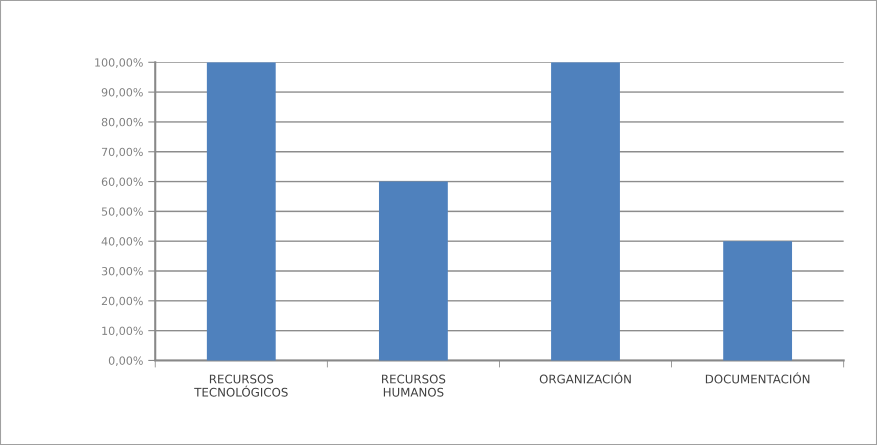 The height and width of the screenshot is (445, 877). I want to click on y-tick-label: 50,00%, so click(122, 212).